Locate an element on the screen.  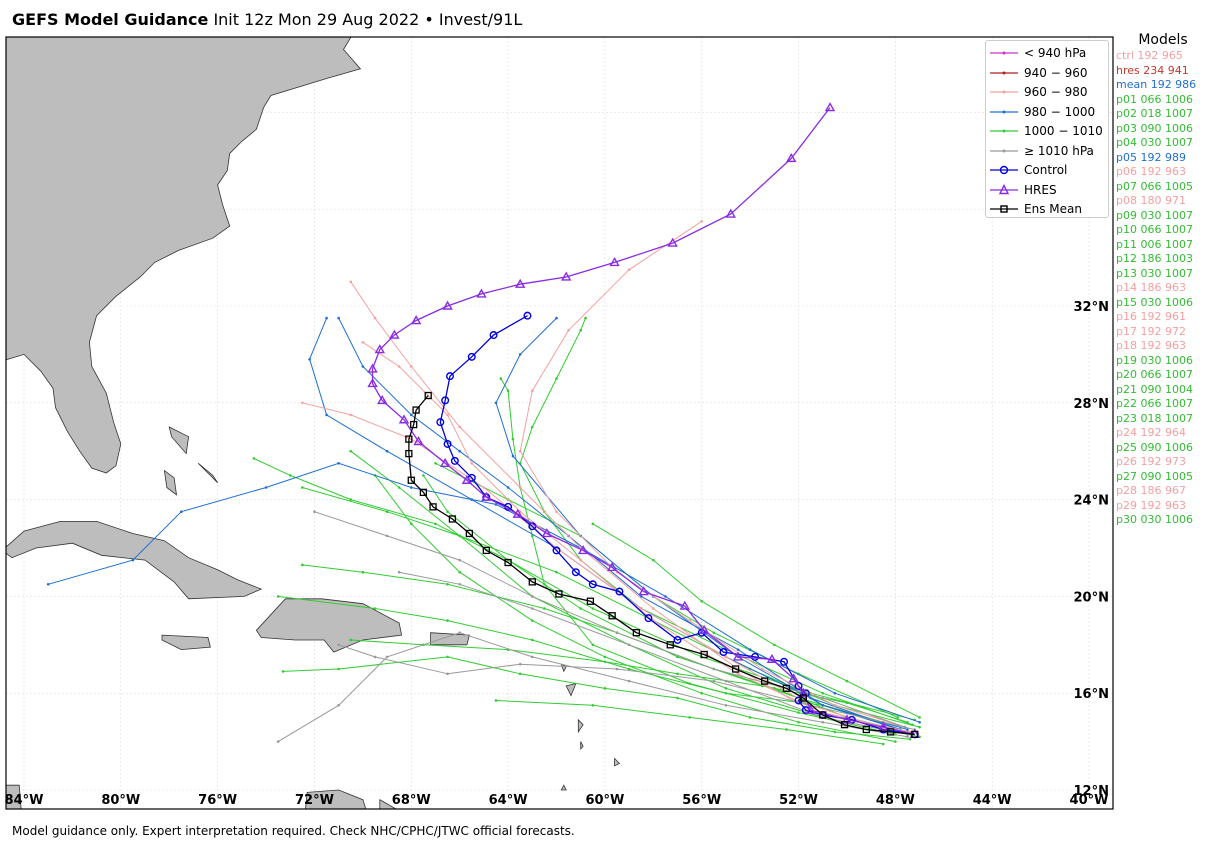
lat-tick-label: 24°N is located at coordinates (1091, 501).